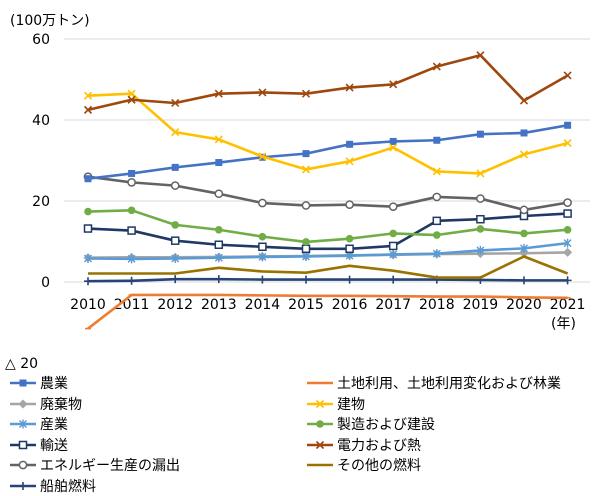 Image resolution: width=602 pixels, height=496 pixels. I want to click on legend-item: 船舶燃料, so click(53, 486).